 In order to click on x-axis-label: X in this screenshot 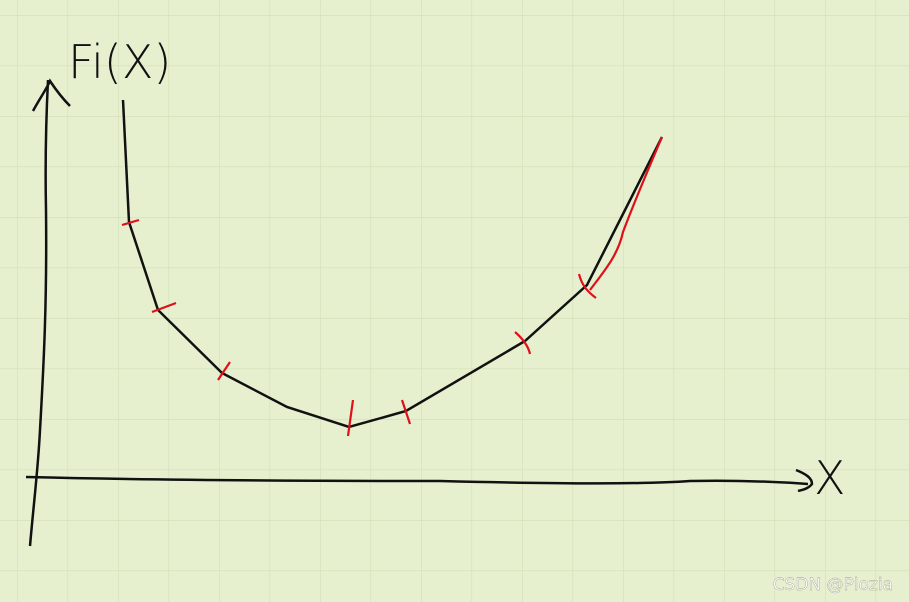, I will do `click(830, 478)`.